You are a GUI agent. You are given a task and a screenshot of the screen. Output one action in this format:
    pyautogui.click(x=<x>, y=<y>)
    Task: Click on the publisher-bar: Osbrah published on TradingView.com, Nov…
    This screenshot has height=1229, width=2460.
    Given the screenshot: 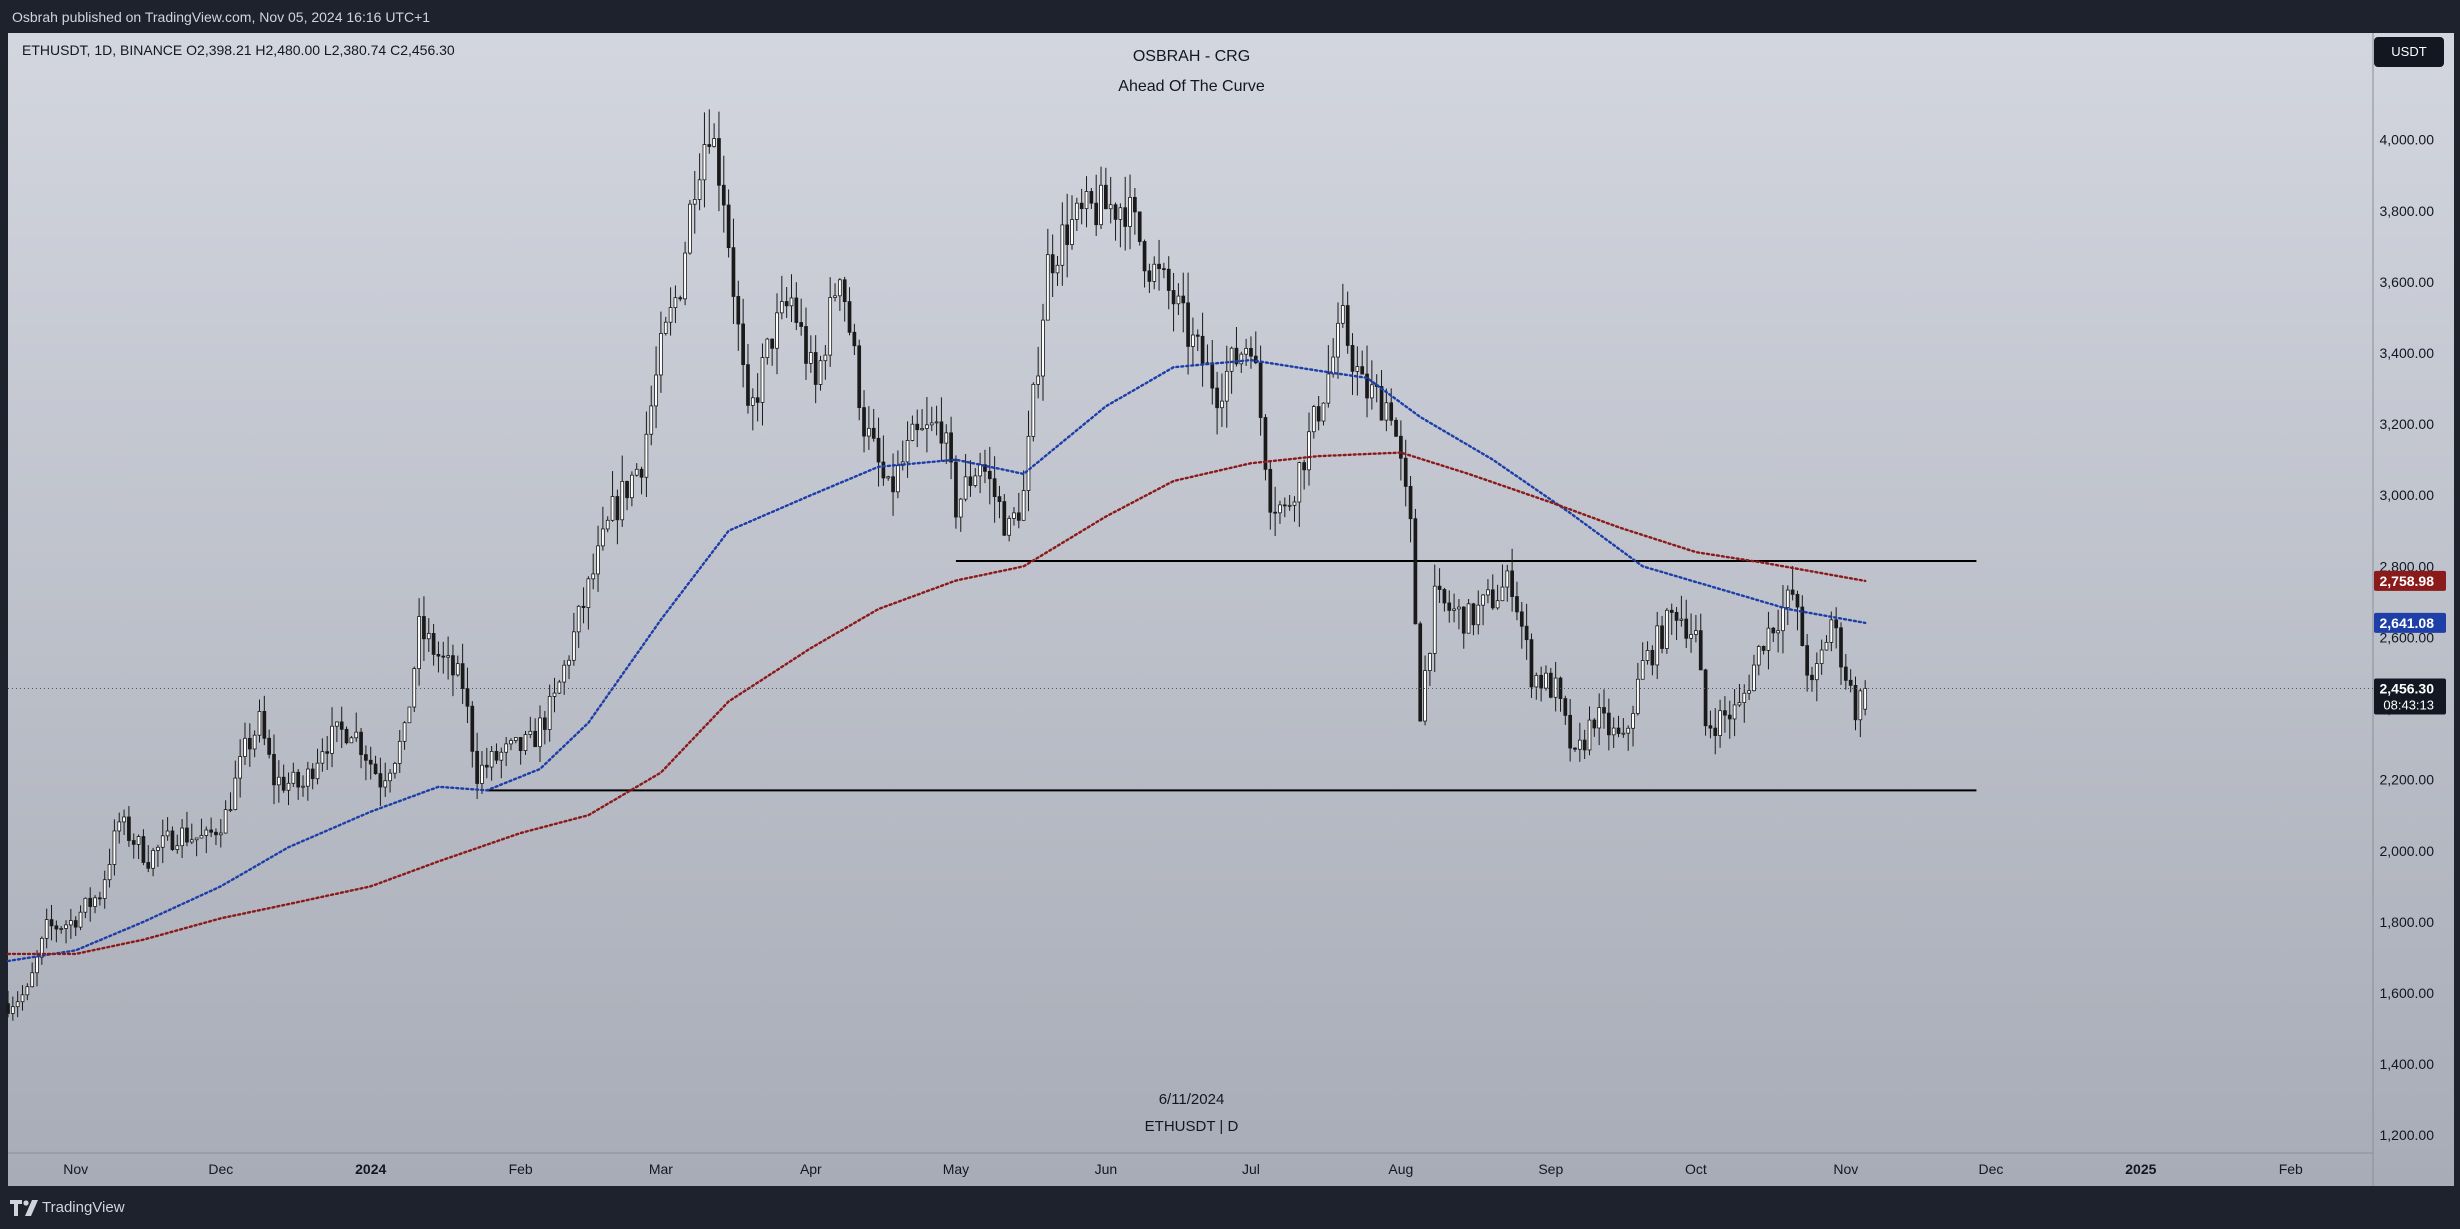 What is the action you would take?
    pyautogui.click(x=1230, y=16)
    